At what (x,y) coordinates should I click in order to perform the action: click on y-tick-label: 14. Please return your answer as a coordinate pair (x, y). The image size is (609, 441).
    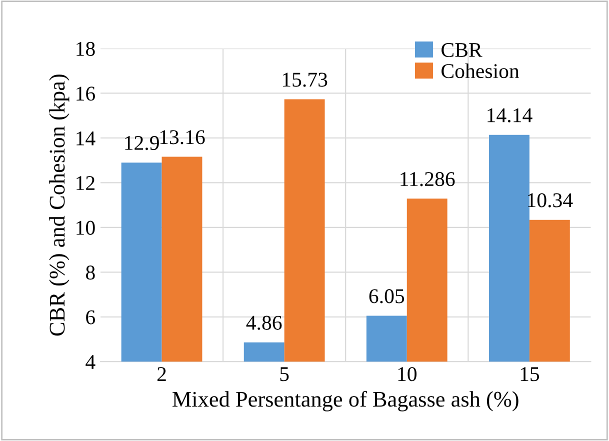
    Looking at the image, I should click on (86, 138).